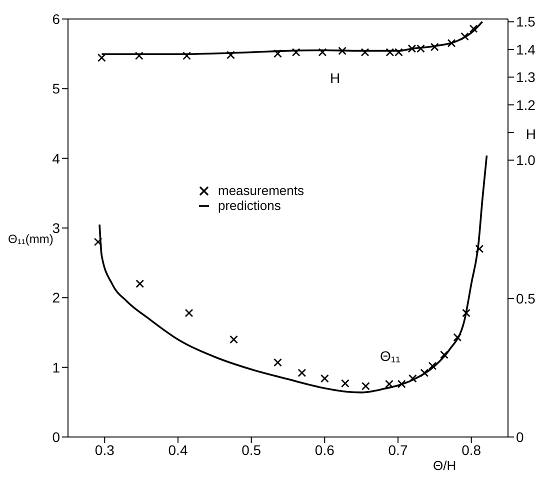 This screenshot has width=550, height=485. I want to click on x-tick-label: 0.7, so click(398, 450).